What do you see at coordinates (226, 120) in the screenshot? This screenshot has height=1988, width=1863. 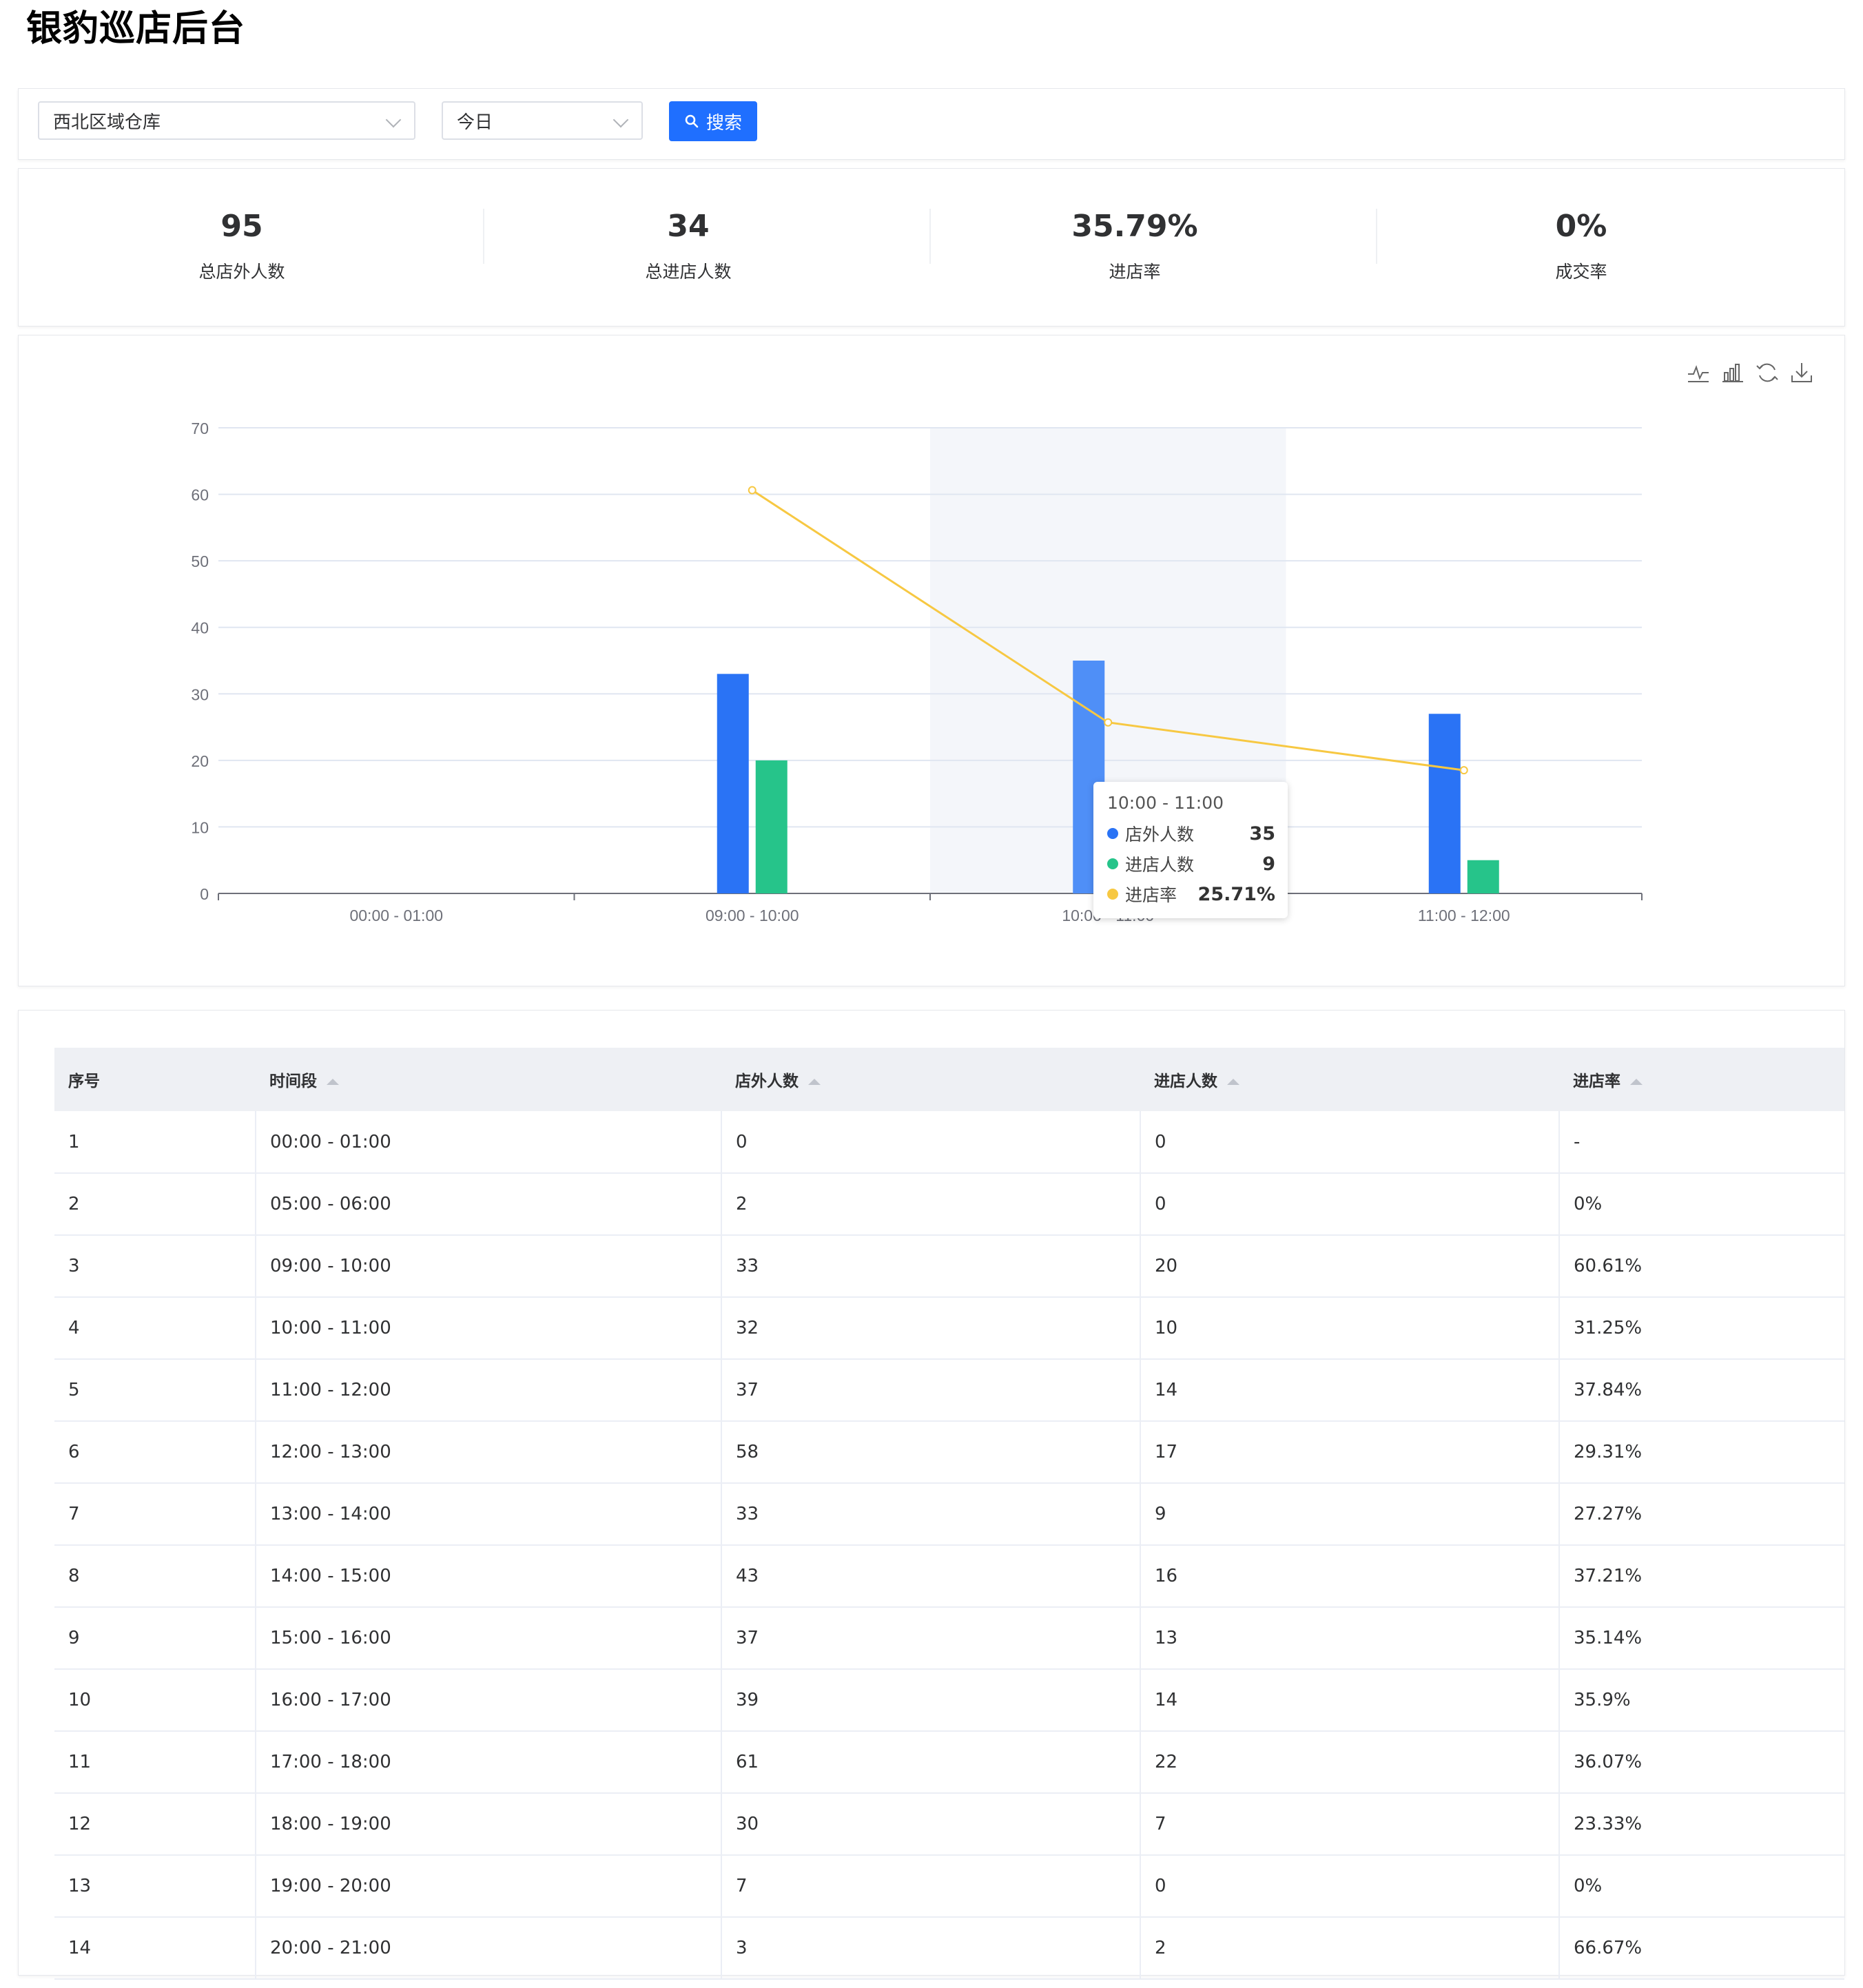 I see `region-select: 西北区域仓库` at bounding box center [226, 120].